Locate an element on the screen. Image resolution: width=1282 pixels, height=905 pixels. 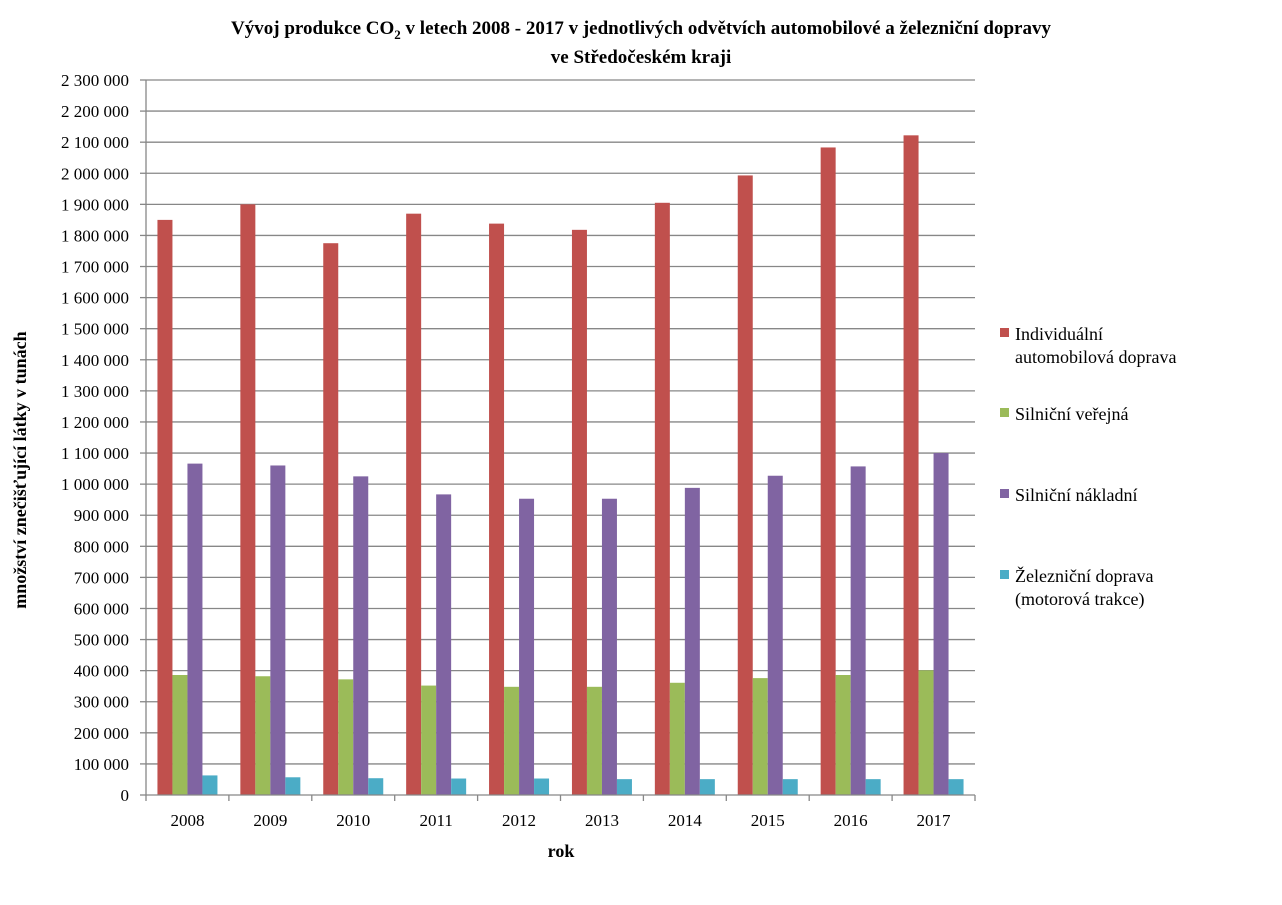
x-axis-title: rok is located at coordinates (561, 851).